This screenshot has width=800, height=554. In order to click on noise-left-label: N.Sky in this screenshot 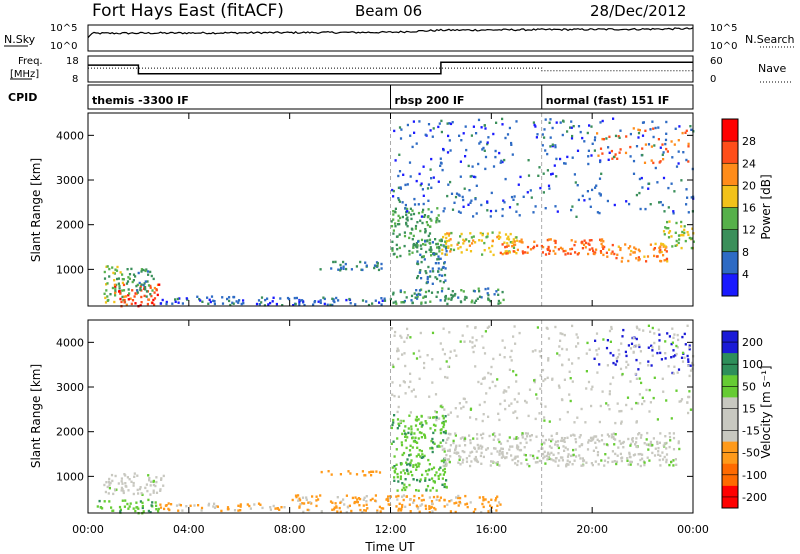, I will do `click(20, 39)`.